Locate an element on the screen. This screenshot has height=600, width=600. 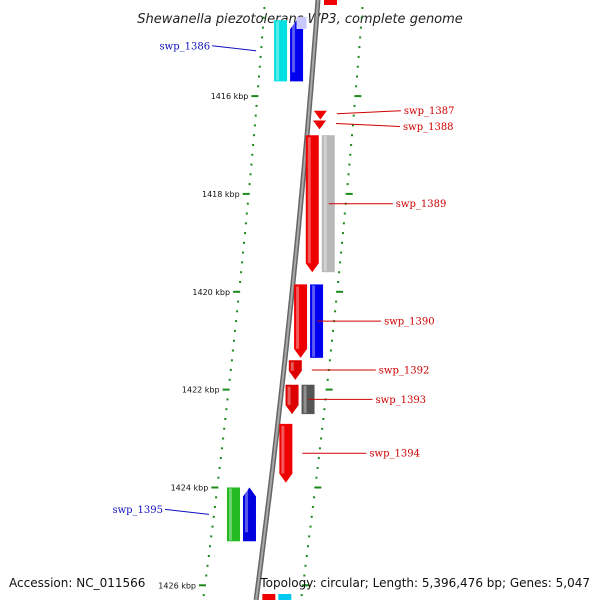
position-label: 1424 kbp is located at coordinates (190, 488).